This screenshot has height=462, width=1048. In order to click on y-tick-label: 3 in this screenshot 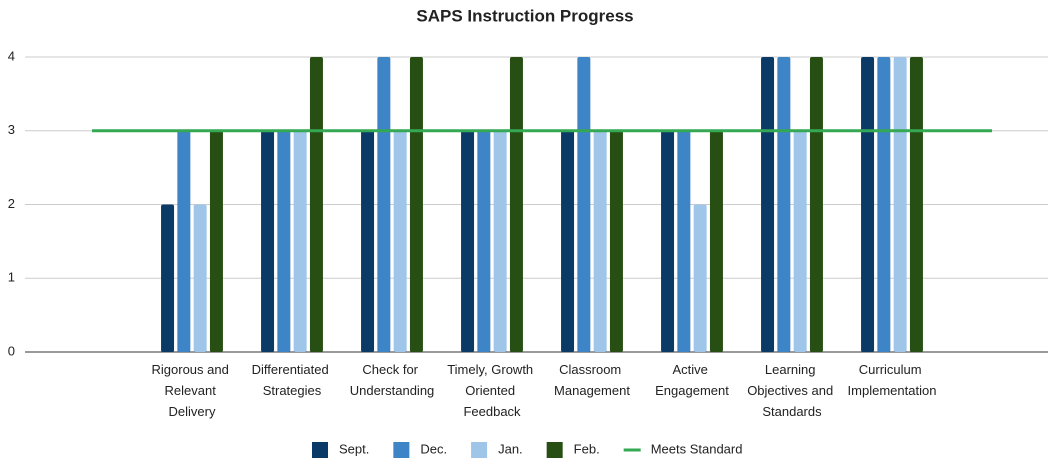, I will do `click(11, 129)`.